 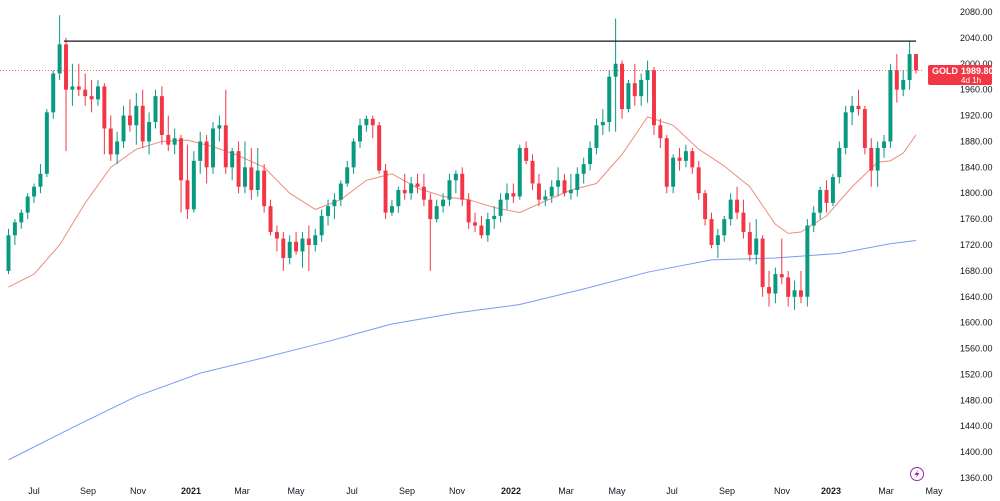 What do you see at coordinates (831, 491) in the screenshot?
I see `x-tick-label: 2023` at bounding box center [831, 491].